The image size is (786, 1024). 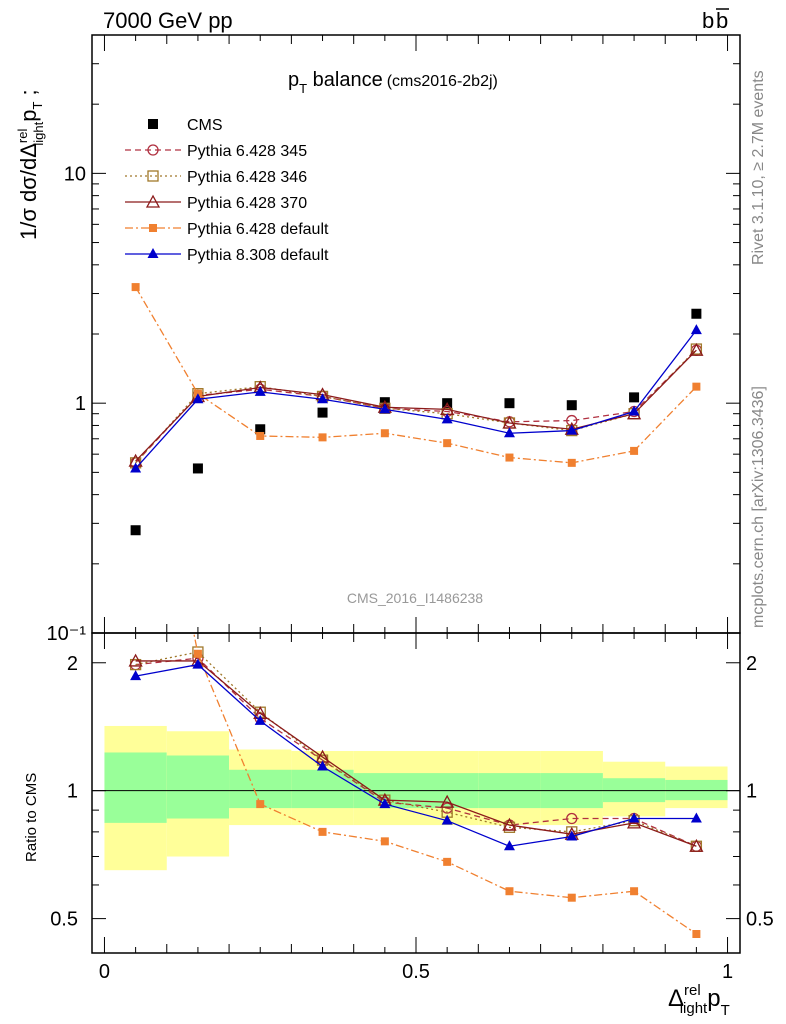 What do you see at coordinates (72, 792) in the screenshot?
I see `ratio-y-tick-label-left-1: 1` at bounding box center [72, 792].